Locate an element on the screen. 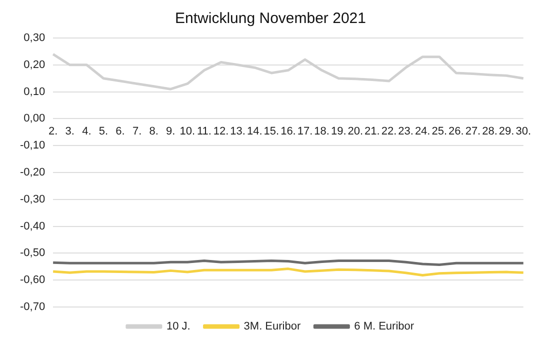 This screenshot has height=350, width=545. x-tick-label: 5. is located at coordinates (103, 131).